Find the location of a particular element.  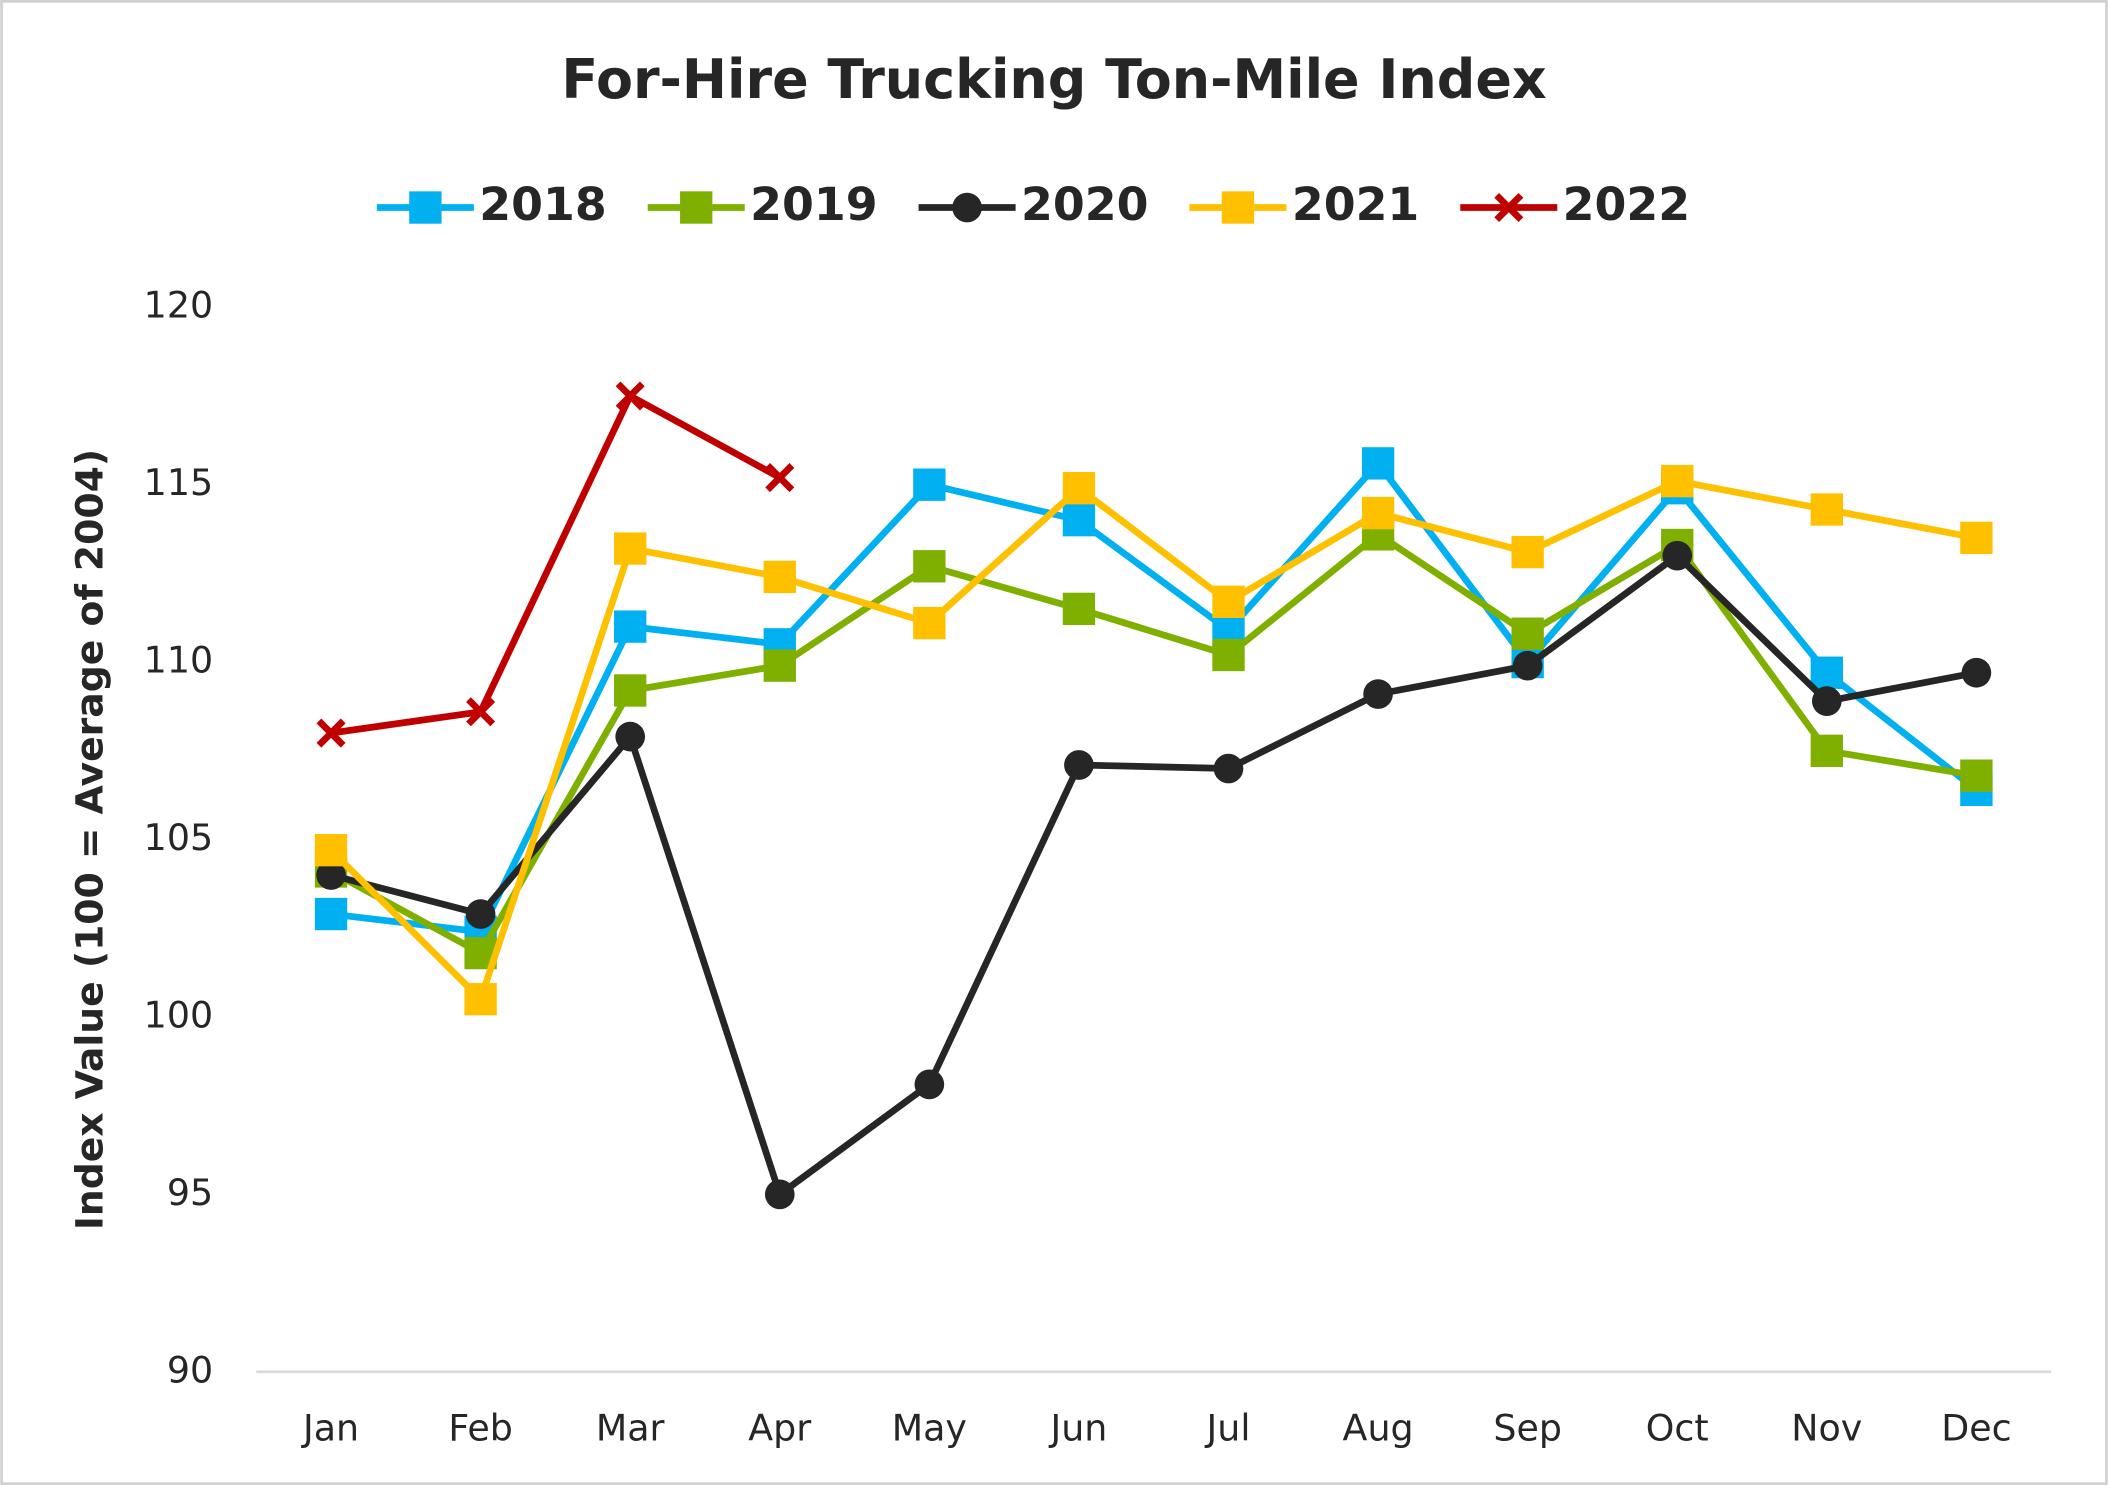

legend-item: 2019 is located at coordinates (762, 204).